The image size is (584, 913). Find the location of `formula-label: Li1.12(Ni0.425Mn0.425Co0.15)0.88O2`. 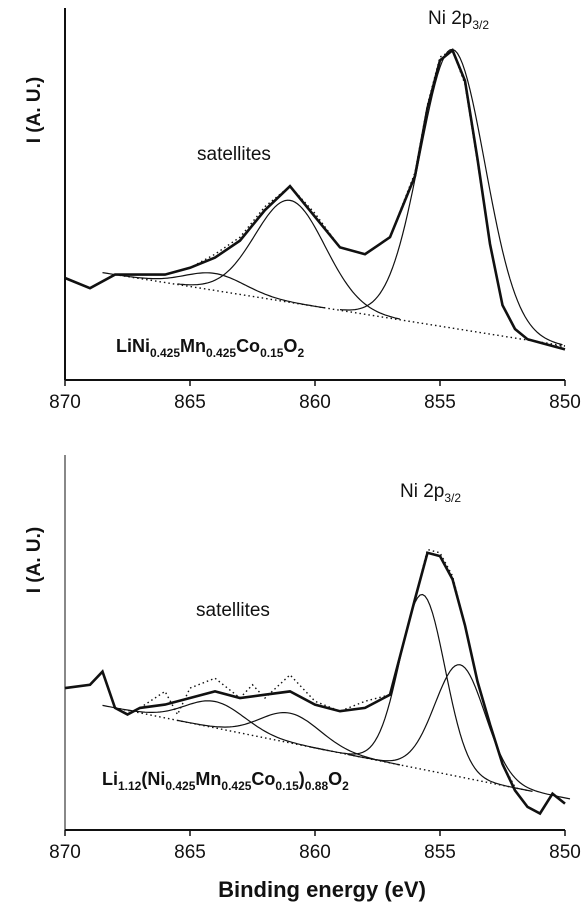

formula-label: Li1.12(Ni0.425Mn0.425Co0.15)0.88O2 is located at coordinates (225, 781).